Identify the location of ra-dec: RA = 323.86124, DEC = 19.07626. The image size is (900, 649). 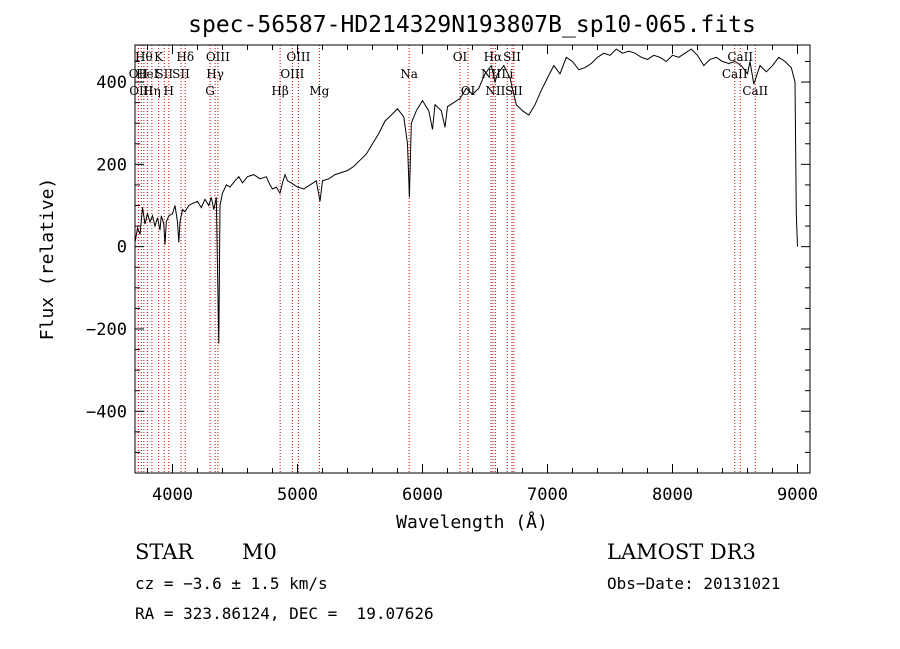
(284, 613).